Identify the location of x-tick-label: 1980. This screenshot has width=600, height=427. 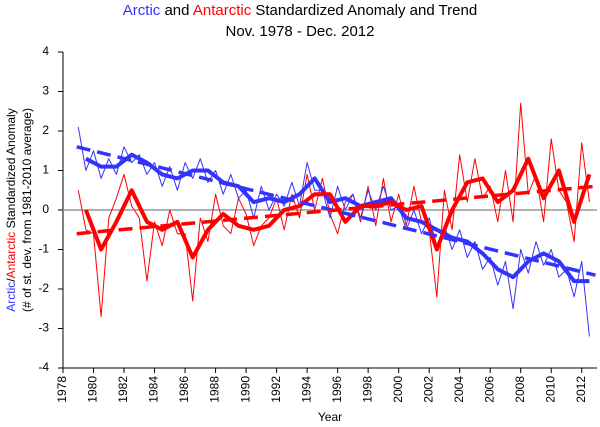
(93, 389).